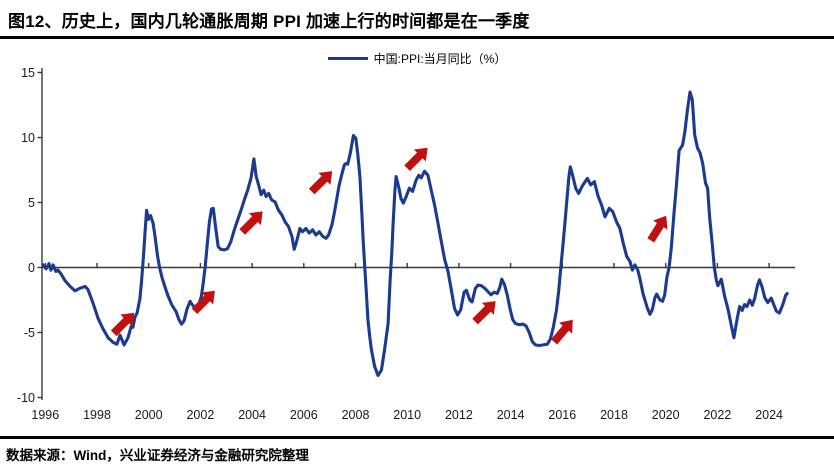 The image size is (834, 468). I want to click on x-tick-label: 2018, so click(614, 415).